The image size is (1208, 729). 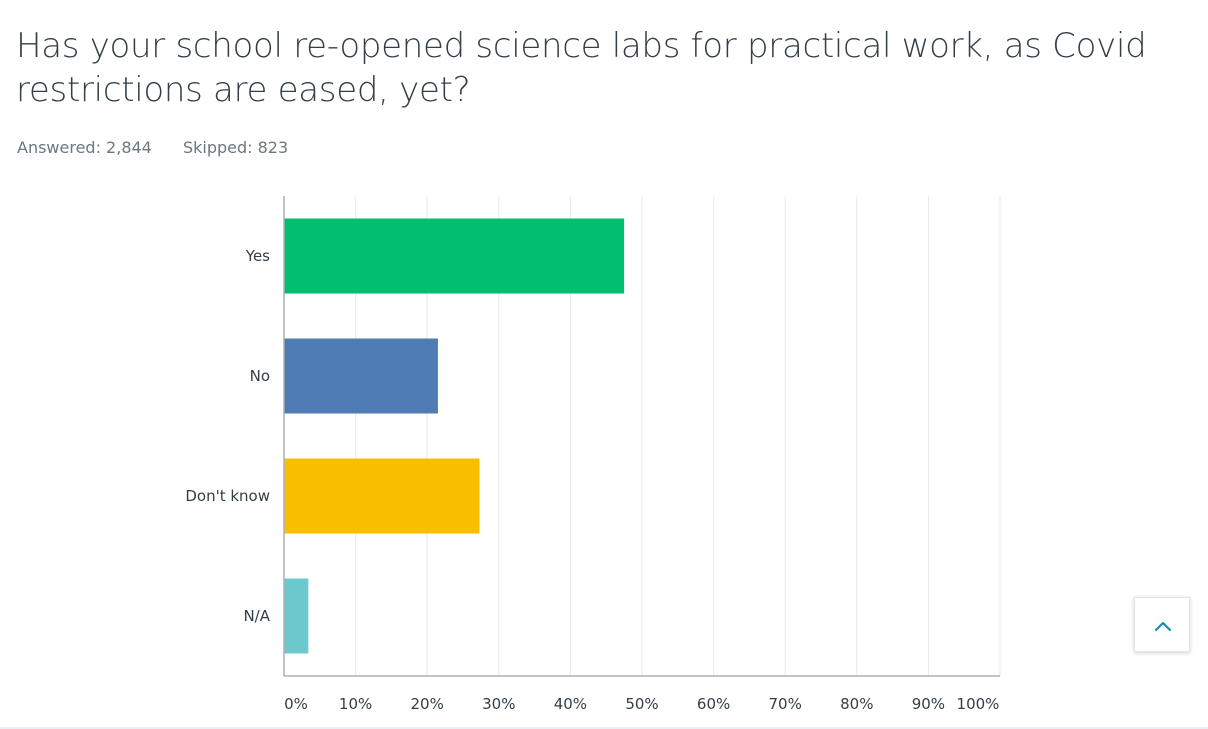 I want to click on bar-no, so click(x=361, y=376).